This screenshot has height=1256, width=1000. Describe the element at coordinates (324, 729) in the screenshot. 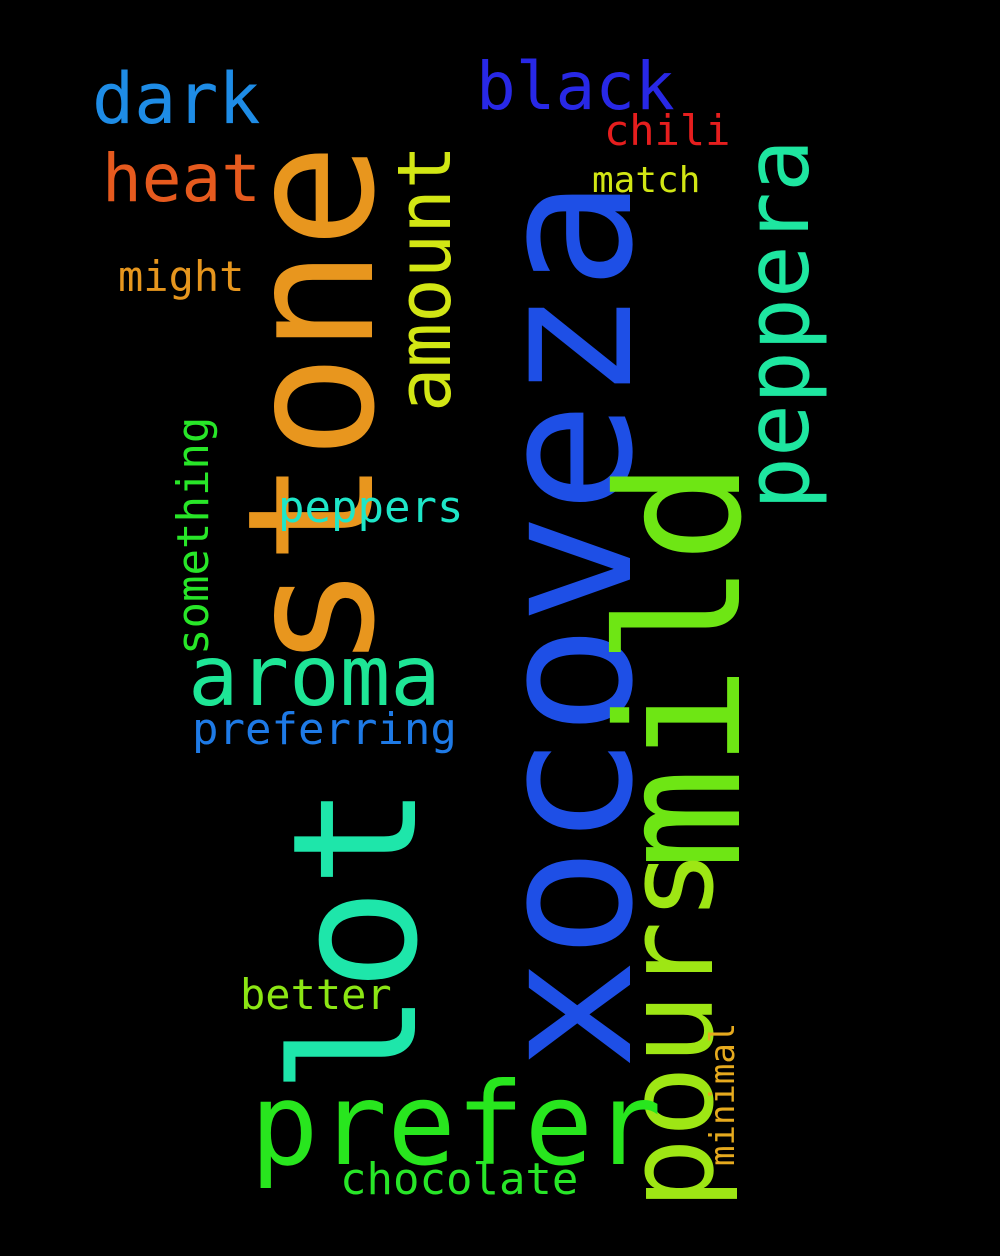

I see `word-preferring: preferring` at that location.